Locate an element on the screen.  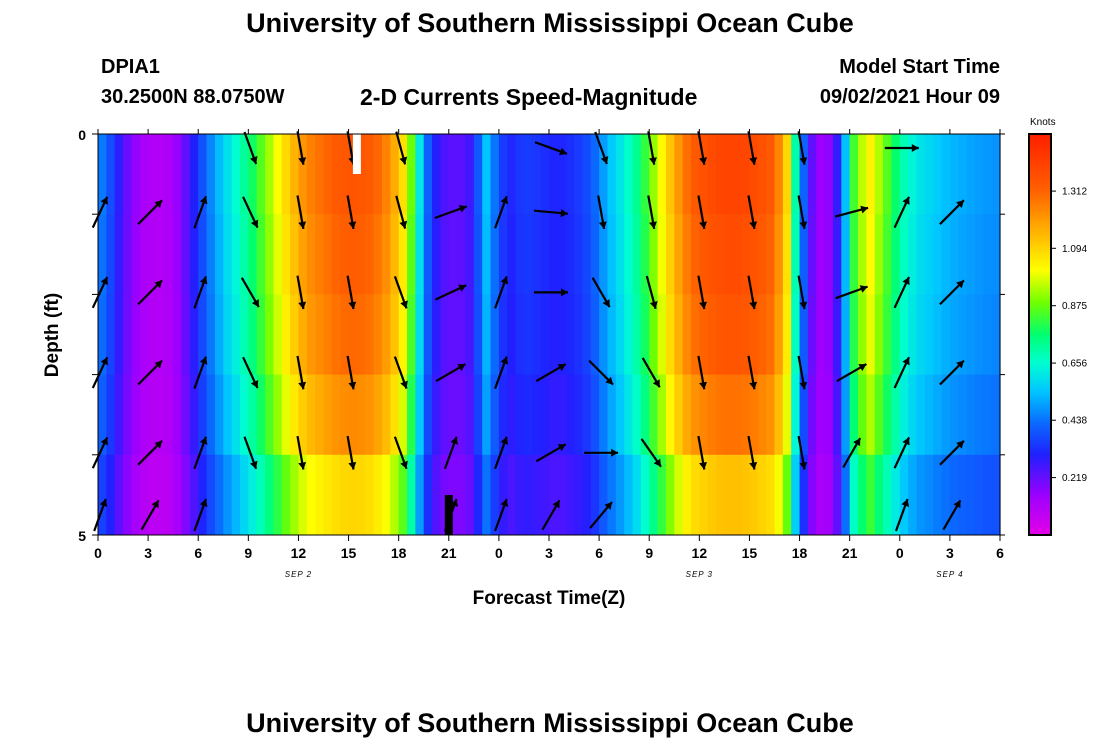
x-tick-label: 12 is located at coordinates (700, 553).